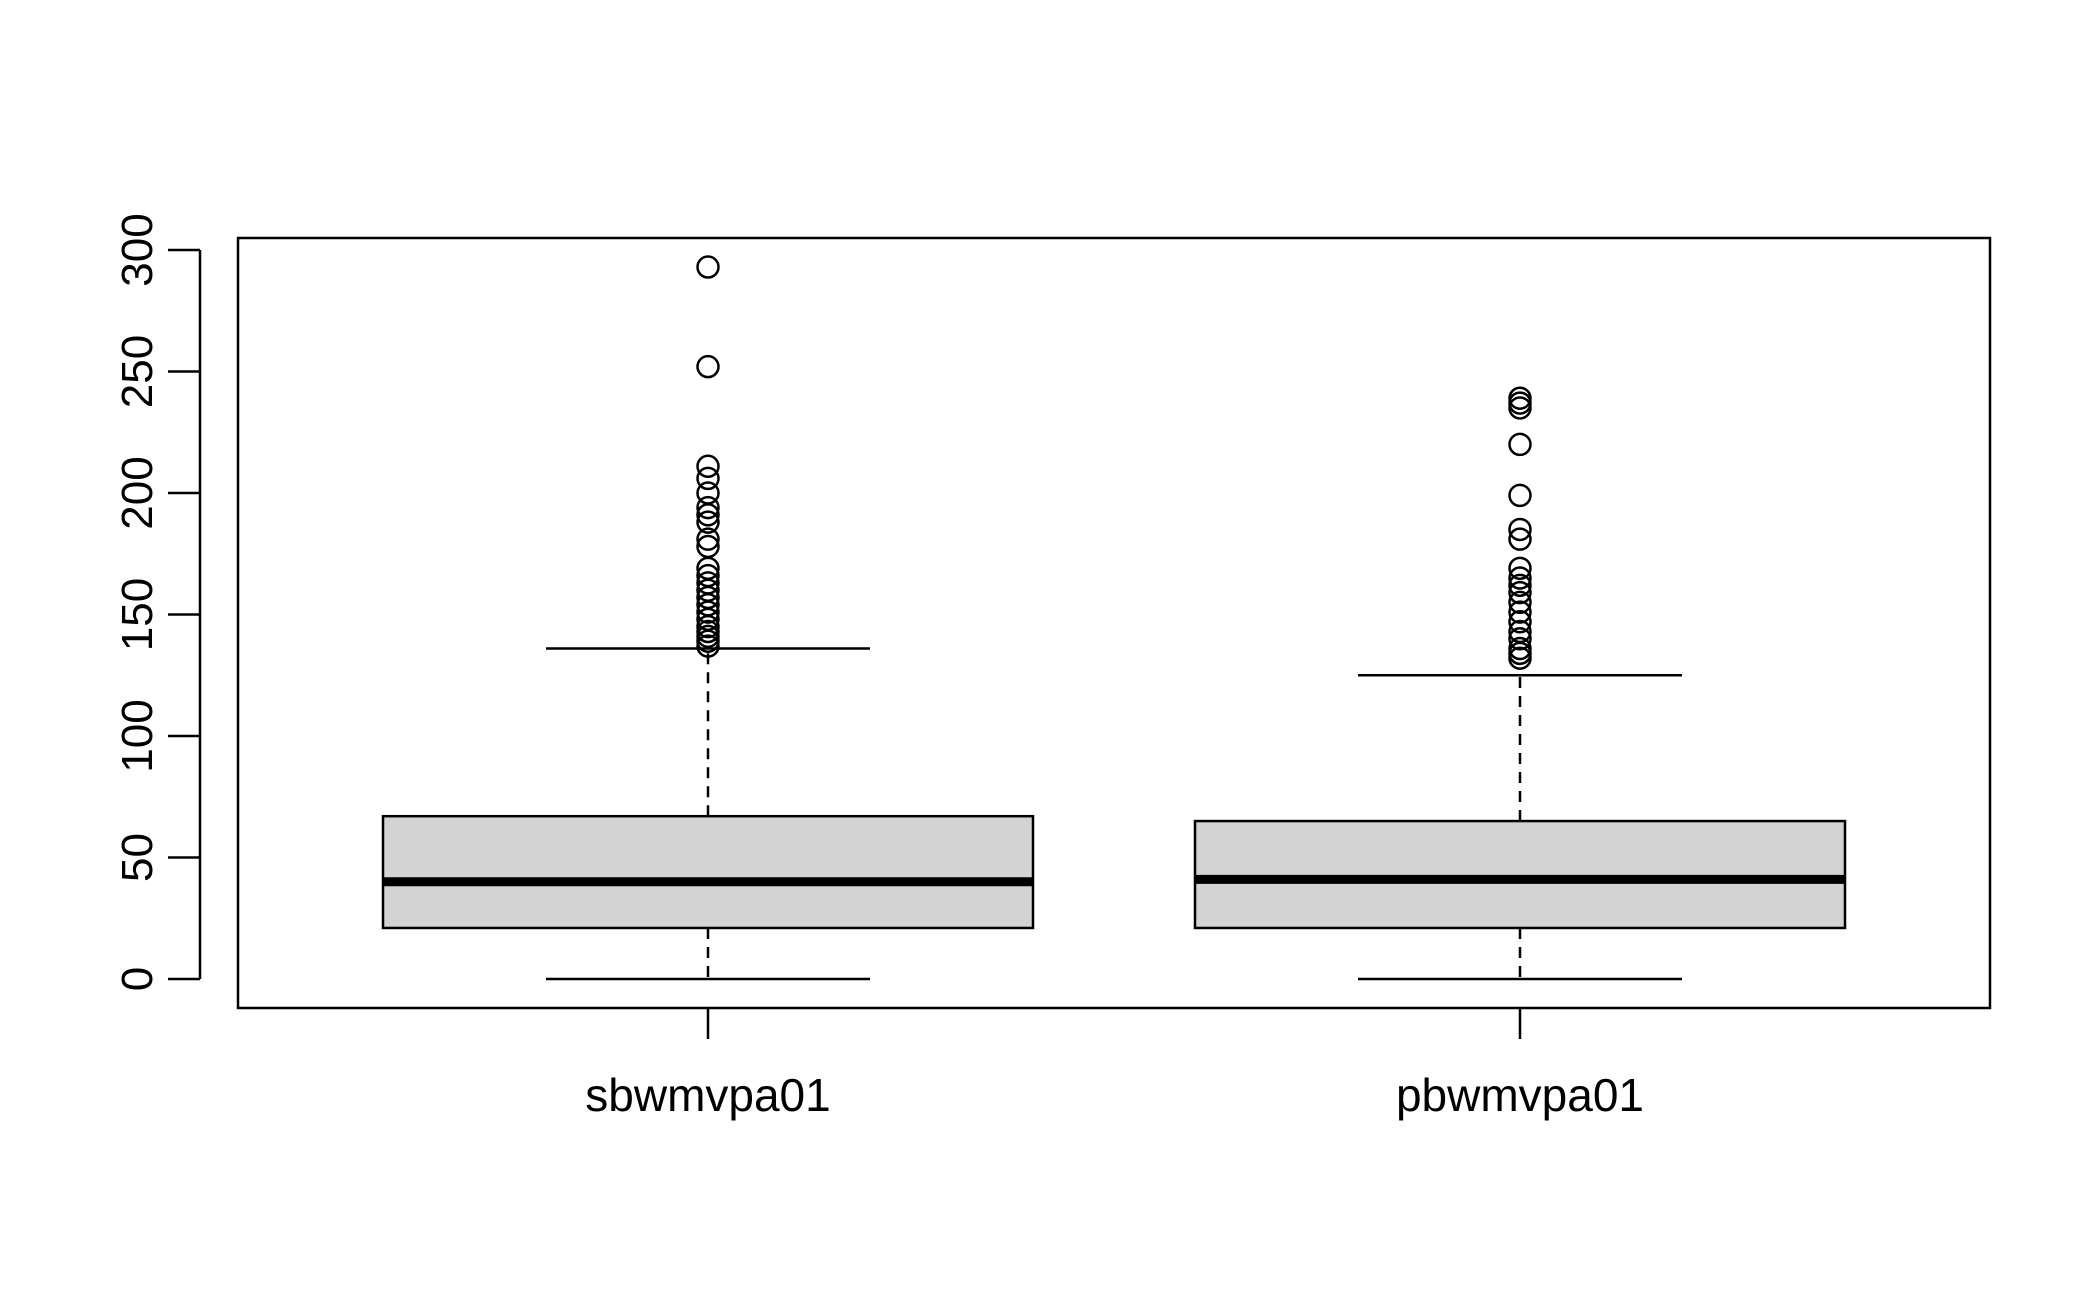 This screenshot has width=2100, height=1297. What do you see at coordinates (707, 1095) in the screenshot?
I see `x-category-label-sbwmvpa01: sbwmvpa01` at bounding box center [707, 1095].